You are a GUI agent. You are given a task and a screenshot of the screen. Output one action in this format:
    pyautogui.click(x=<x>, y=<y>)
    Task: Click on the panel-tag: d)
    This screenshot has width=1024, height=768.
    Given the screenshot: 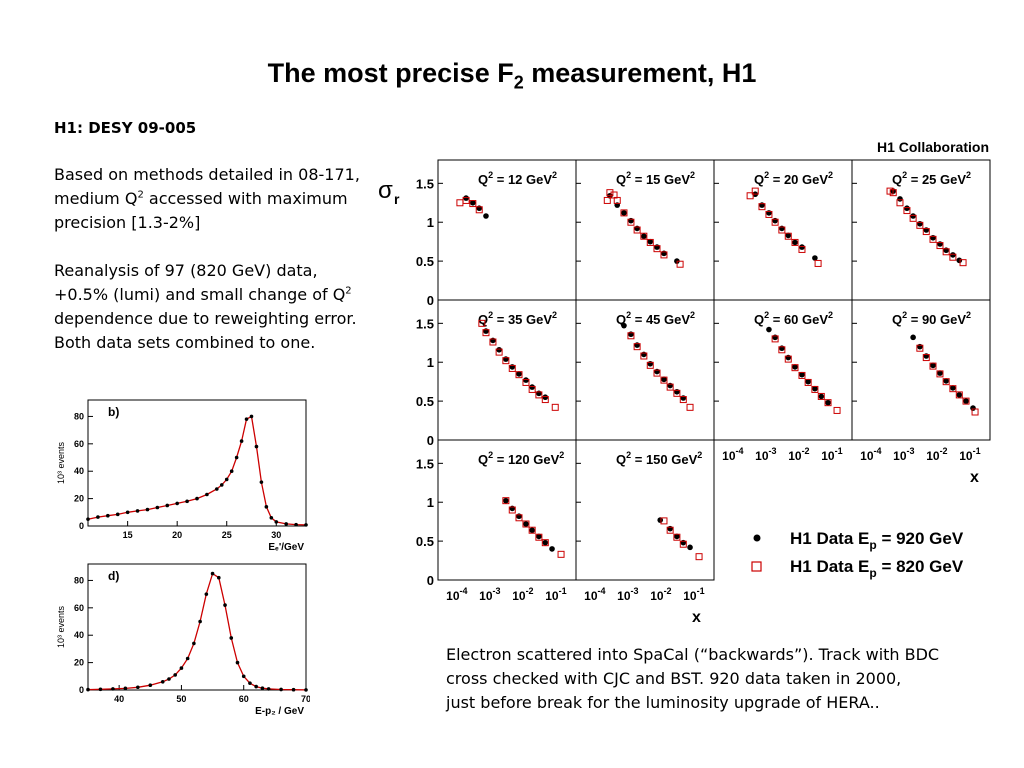 What is the action you would take?
    pyautogui.click(x=113, y=576)
    